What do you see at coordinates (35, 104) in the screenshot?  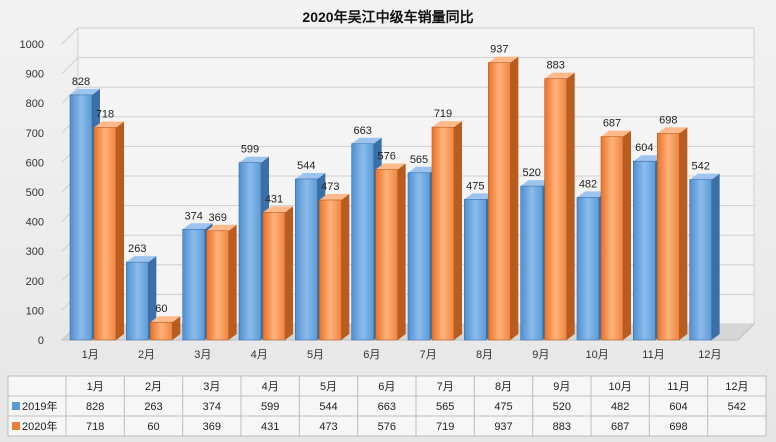 I see `y-tick-label: 800` at bounding box center [35, 104].